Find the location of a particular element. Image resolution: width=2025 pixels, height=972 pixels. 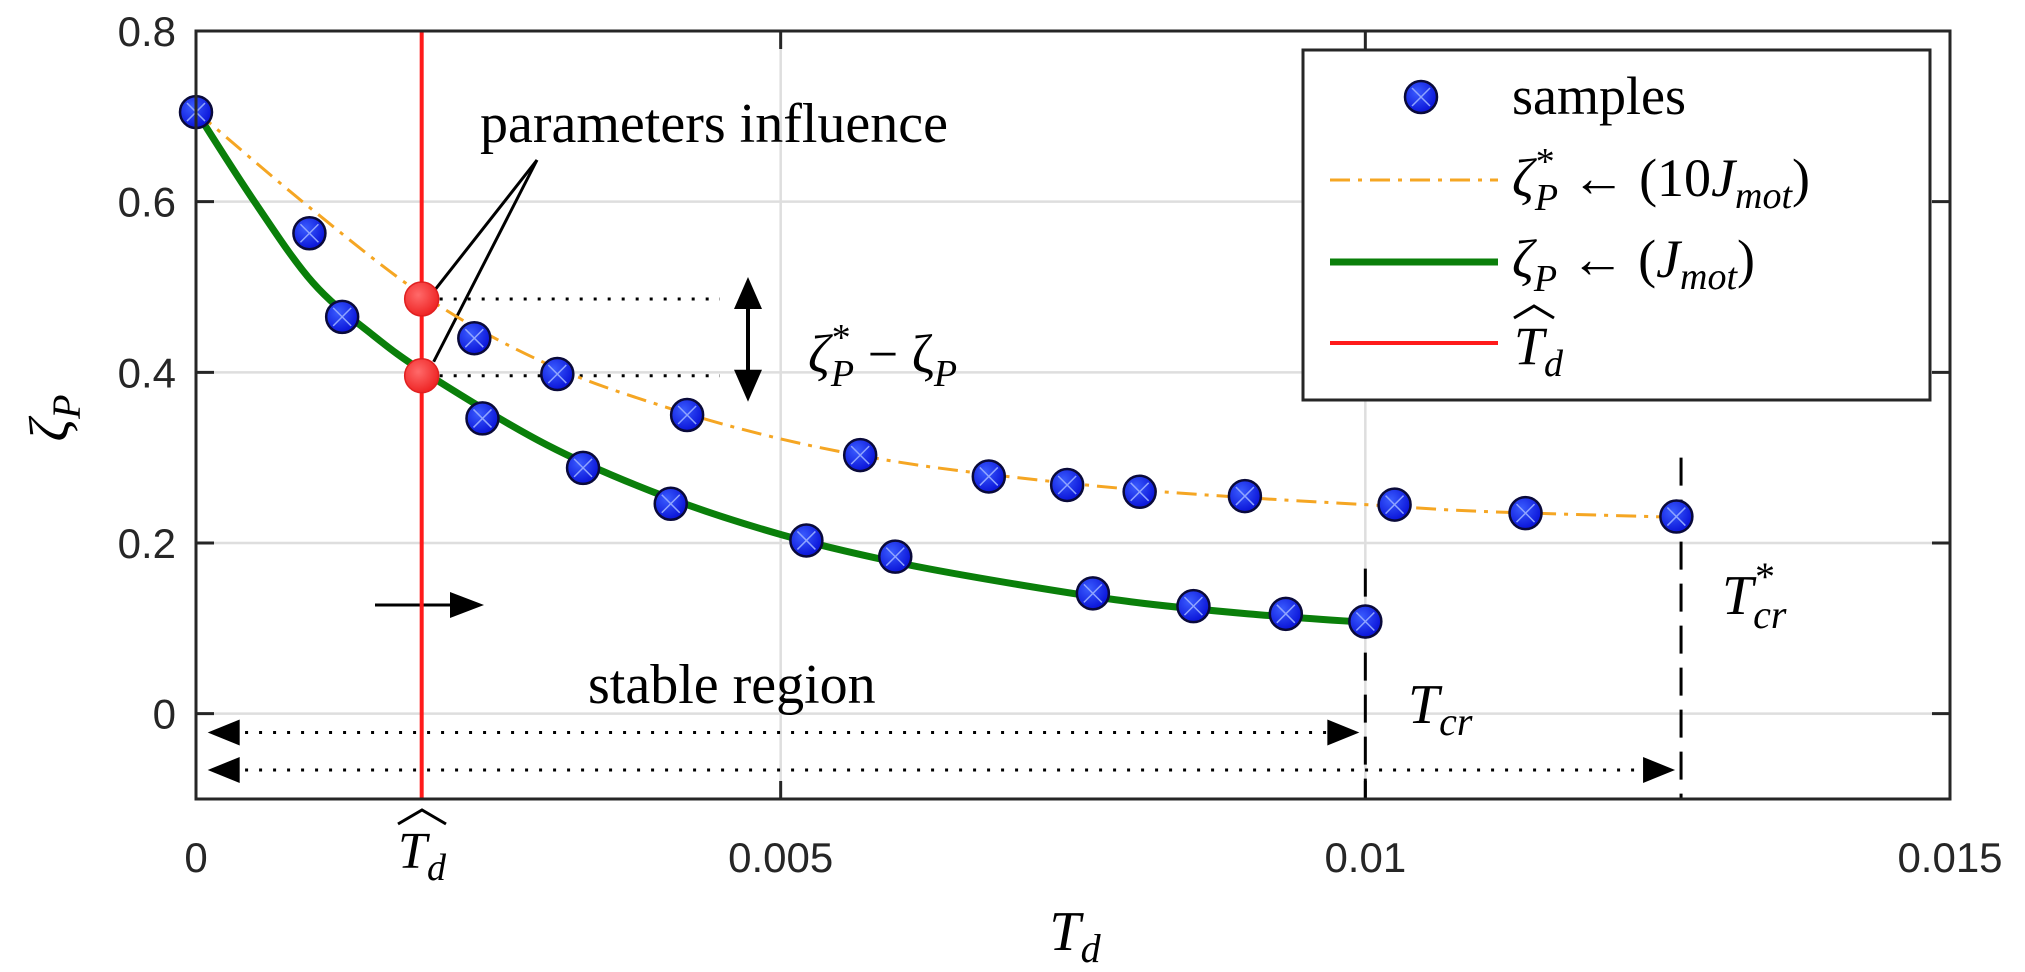

legend-label-samples: samples is located at coordinates (1599, 96).